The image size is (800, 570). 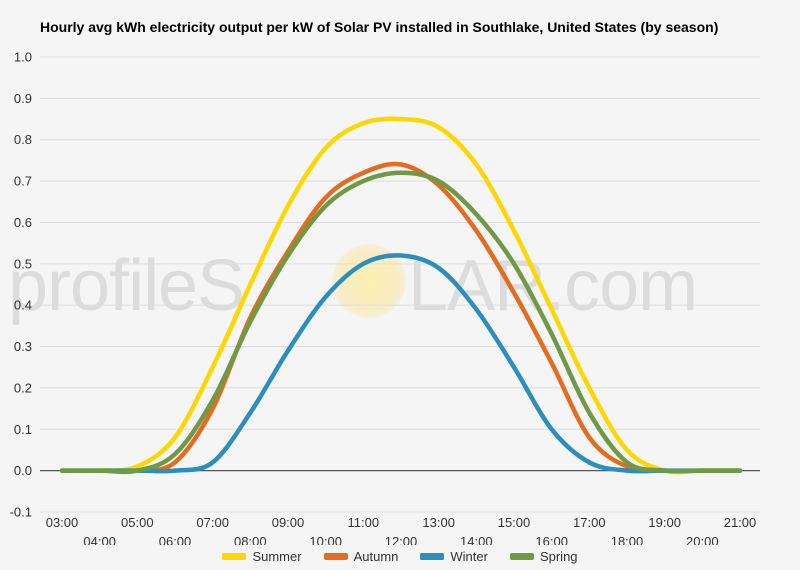 I want to click on legend-label: Spring, so click(x=558, y=556).